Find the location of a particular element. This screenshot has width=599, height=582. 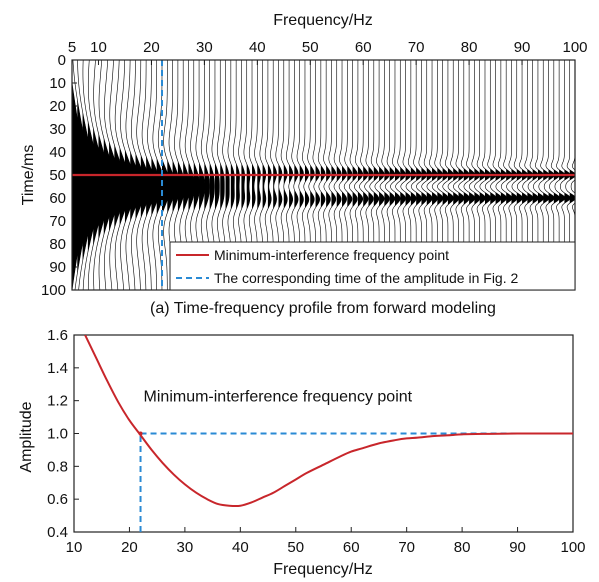

panel-a-y-ticks: 0 10 20 30 40 50 60 70 80 90 100 is located at coordinates (59, 175).